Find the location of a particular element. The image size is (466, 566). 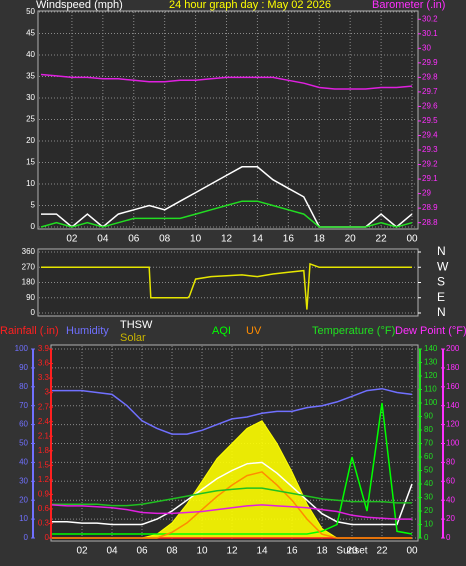

y-tick-label: 270 is located at coordinates (29, 266).